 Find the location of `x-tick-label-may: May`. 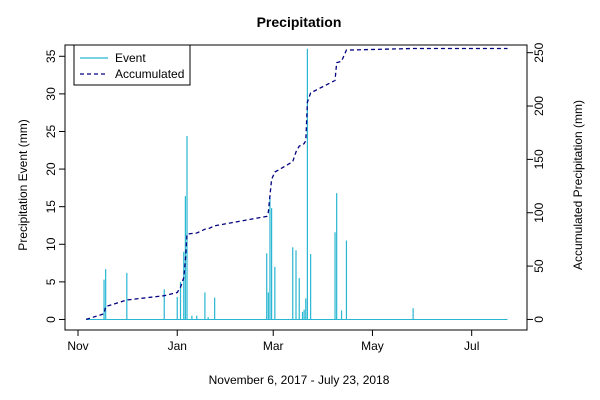

x-tick-label-may: May is located at coordinates (372, 346).